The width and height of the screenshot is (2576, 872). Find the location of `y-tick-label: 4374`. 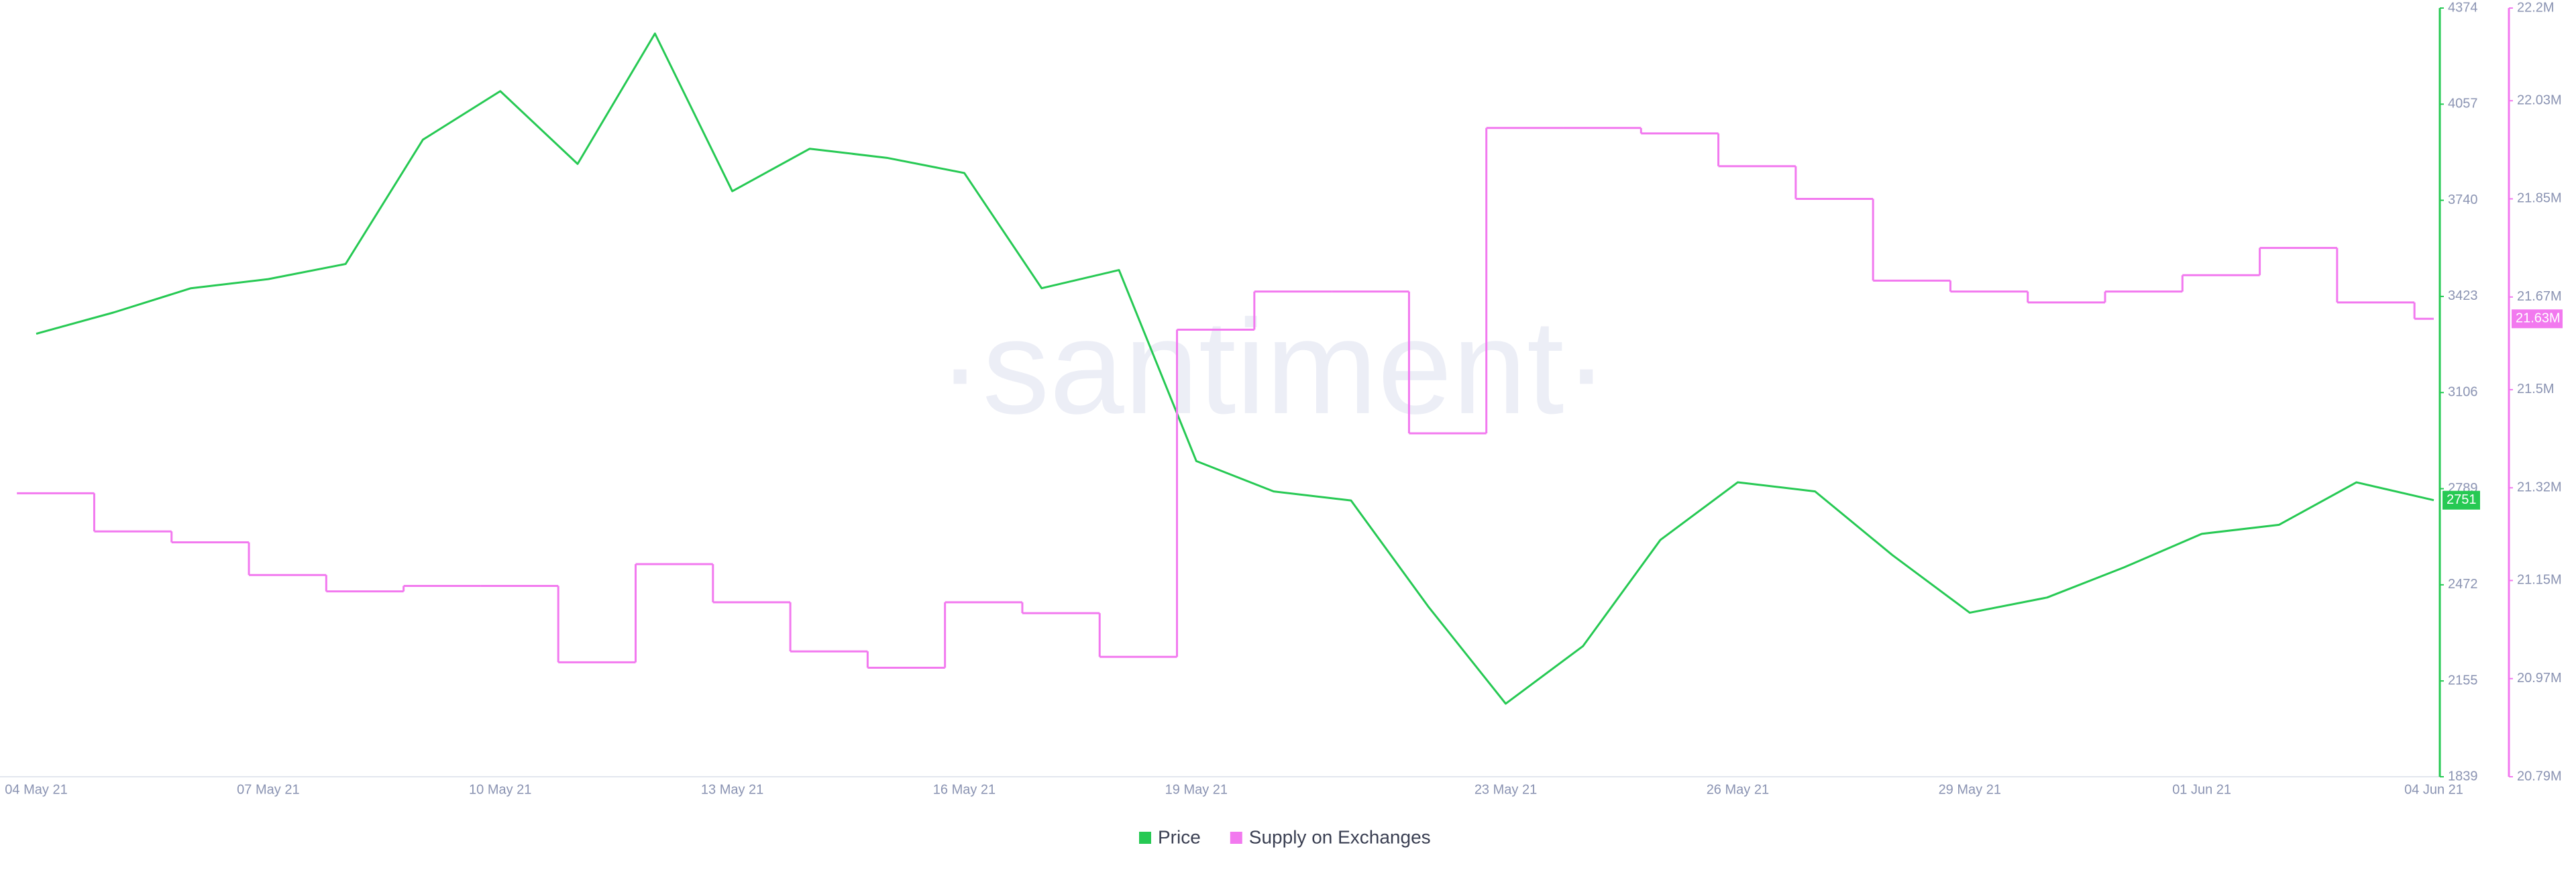

y-tick-label: 4374 is located at coordinates (2463, 8).